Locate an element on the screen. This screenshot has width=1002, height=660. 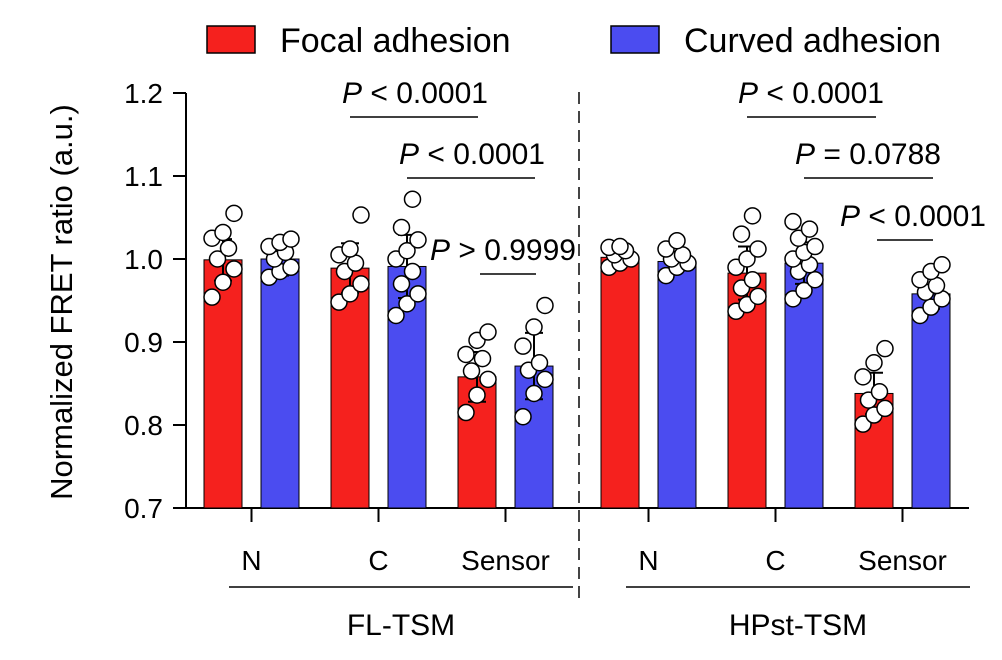
legend: Focal adhesion Curved adhesion is located at coordinates (573, 41).